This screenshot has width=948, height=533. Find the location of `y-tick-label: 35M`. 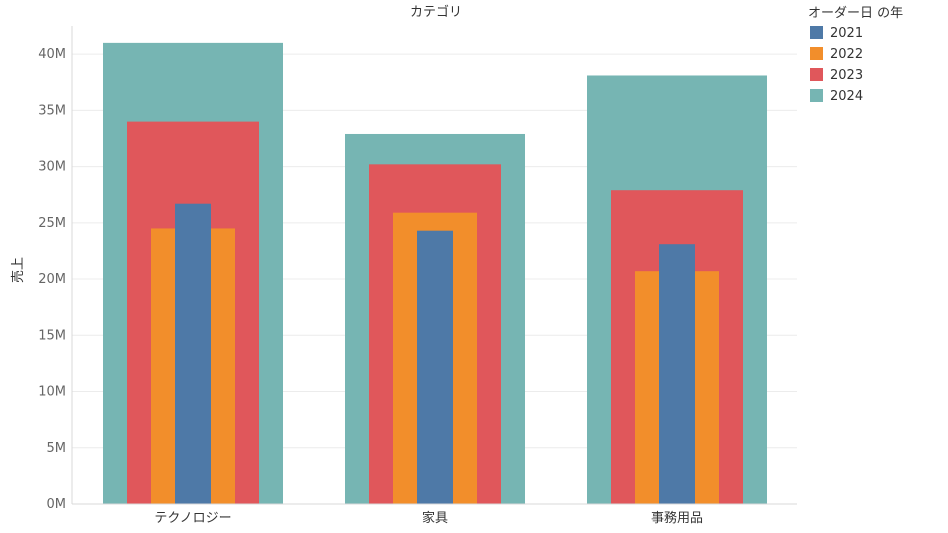

y-tick-label: 35M is located at coordinates (52, 110).